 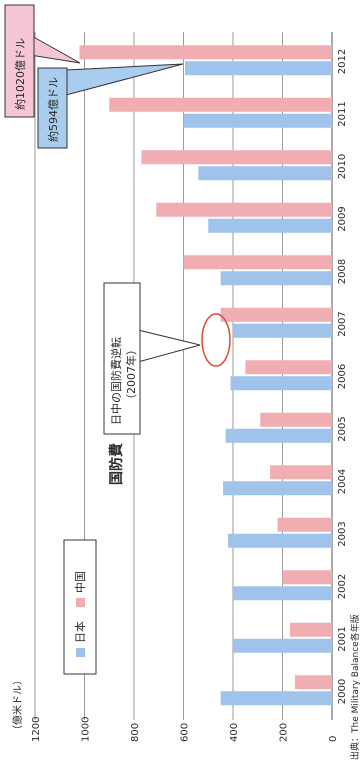 I want to click on bar-japan-2011, so click(x=257, y=120).